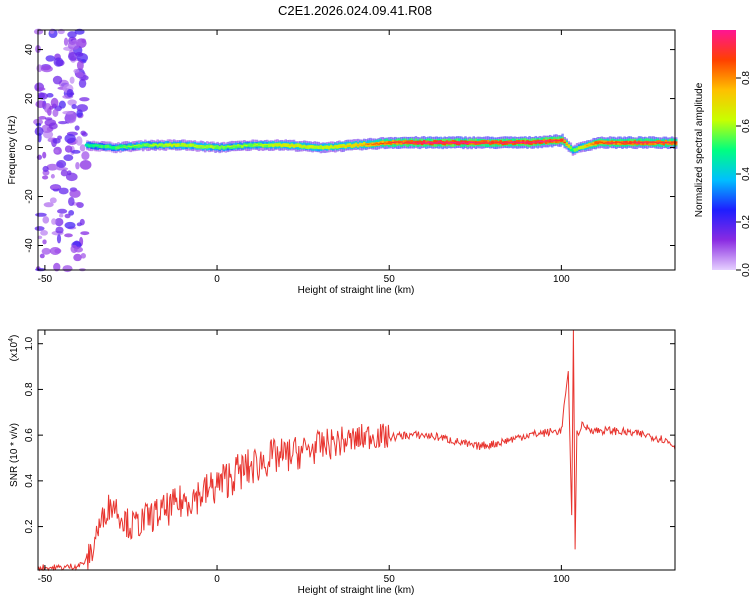  What do you see at coordinates (62, 150) in the screenshot?
I see `noise-region` at bounding box center [62, 150].